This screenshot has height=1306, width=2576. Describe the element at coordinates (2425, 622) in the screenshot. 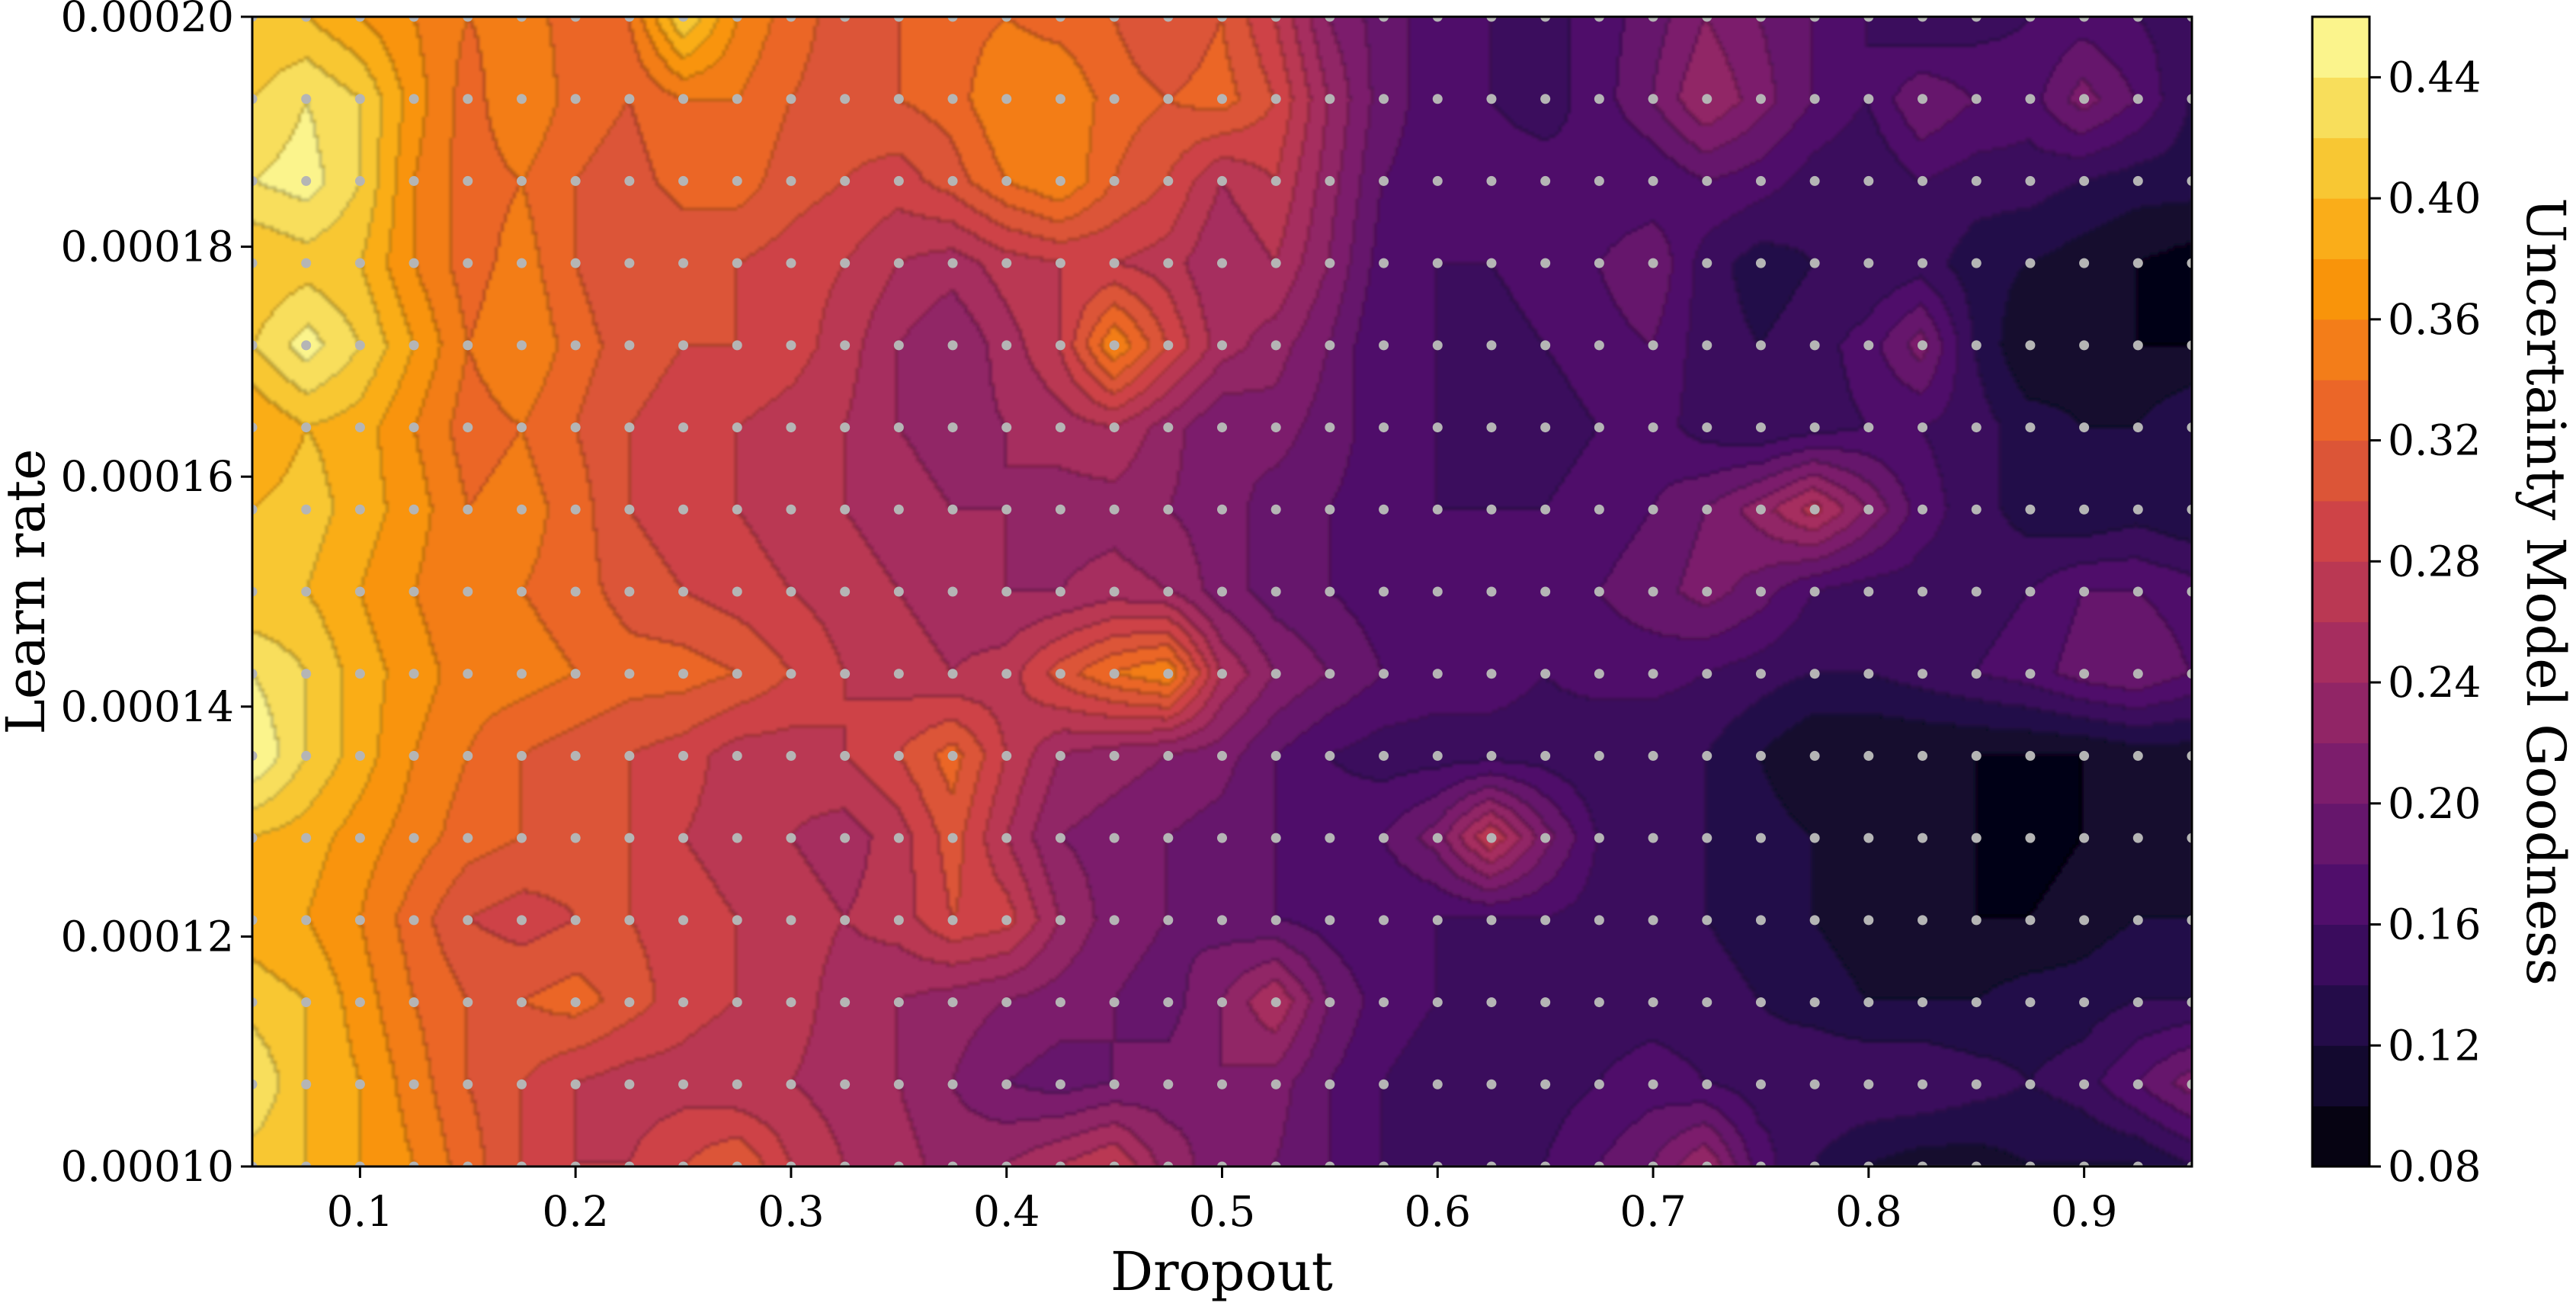

I see `colorbar-ticks: 0.08 0.12 0.16 0.20 0.24 0.28 0.32 0.36 0.40 0.44` at that location.